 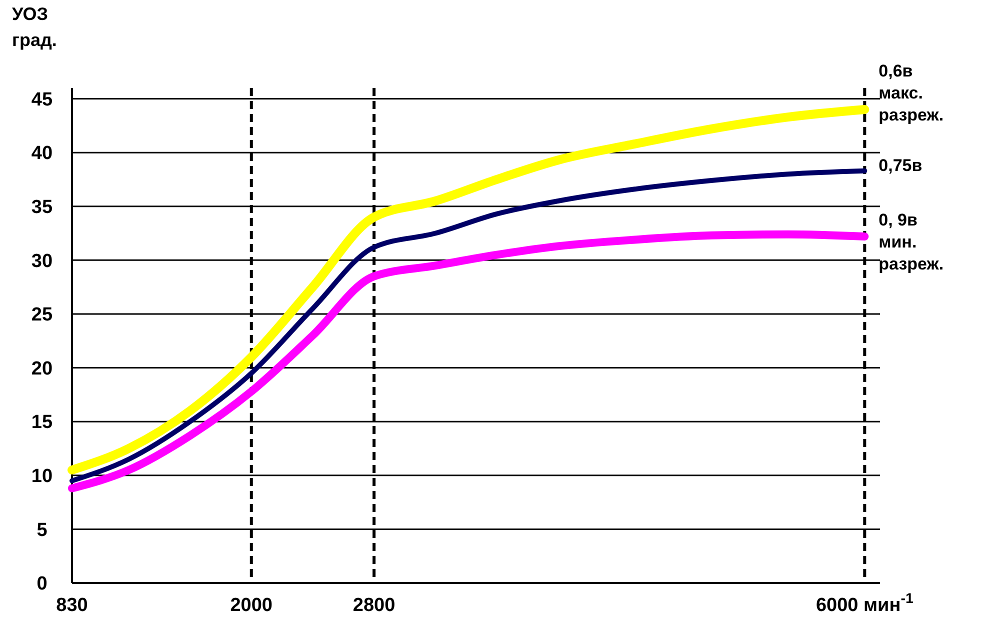 What do you see at coordinates (900, 165) in the screenshot?
I see `series-label: 0,75в` at bounding box center [900, 165].